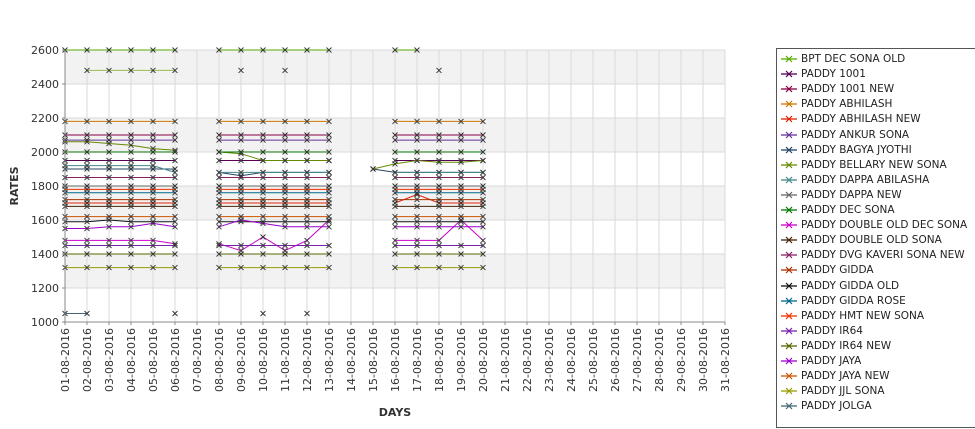 The width and height of the screenshot is (975, 429). Describe the element at coordinates (703, 360) in the screenshot. I see `x-tick-label: 30-08-2016` at that location.